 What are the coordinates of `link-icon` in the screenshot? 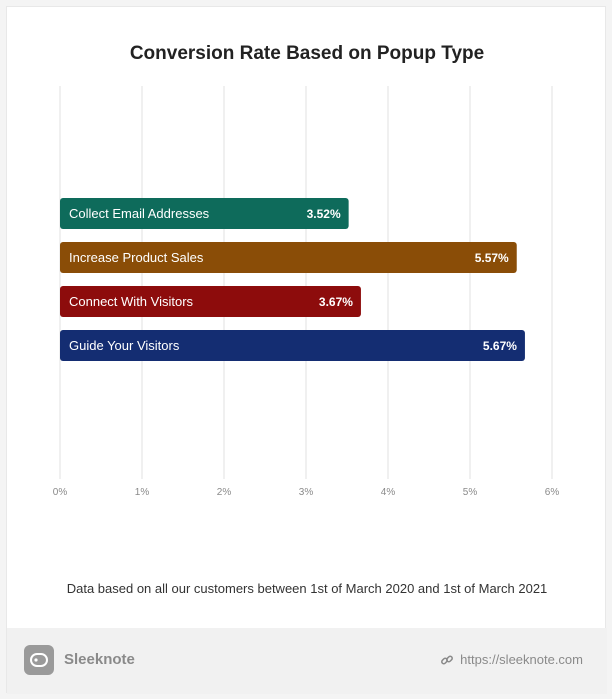 It's located at (447, 659).